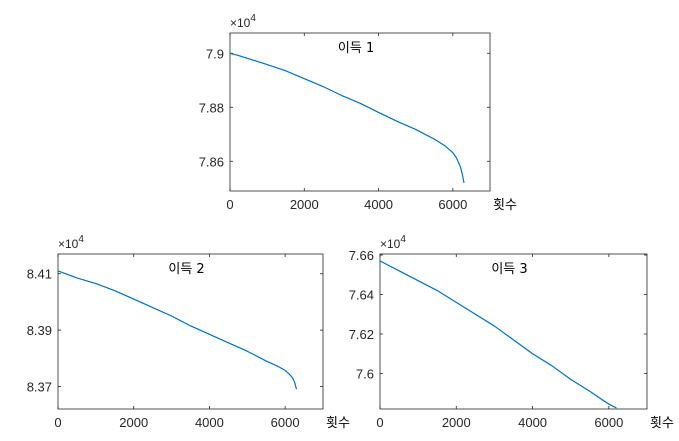 The width and height of the screenshot is (679, 441). What do you see at coordinates (365, 373) in the screenshot?
I see `y-tick-label: 7.6` at bounding box center [365, 373].